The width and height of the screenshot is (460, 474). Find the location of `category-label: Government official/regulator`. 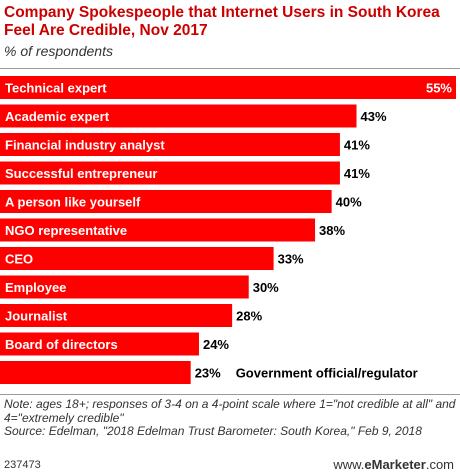

category-label: Government official/regulator is located at coordinates (327, 373).